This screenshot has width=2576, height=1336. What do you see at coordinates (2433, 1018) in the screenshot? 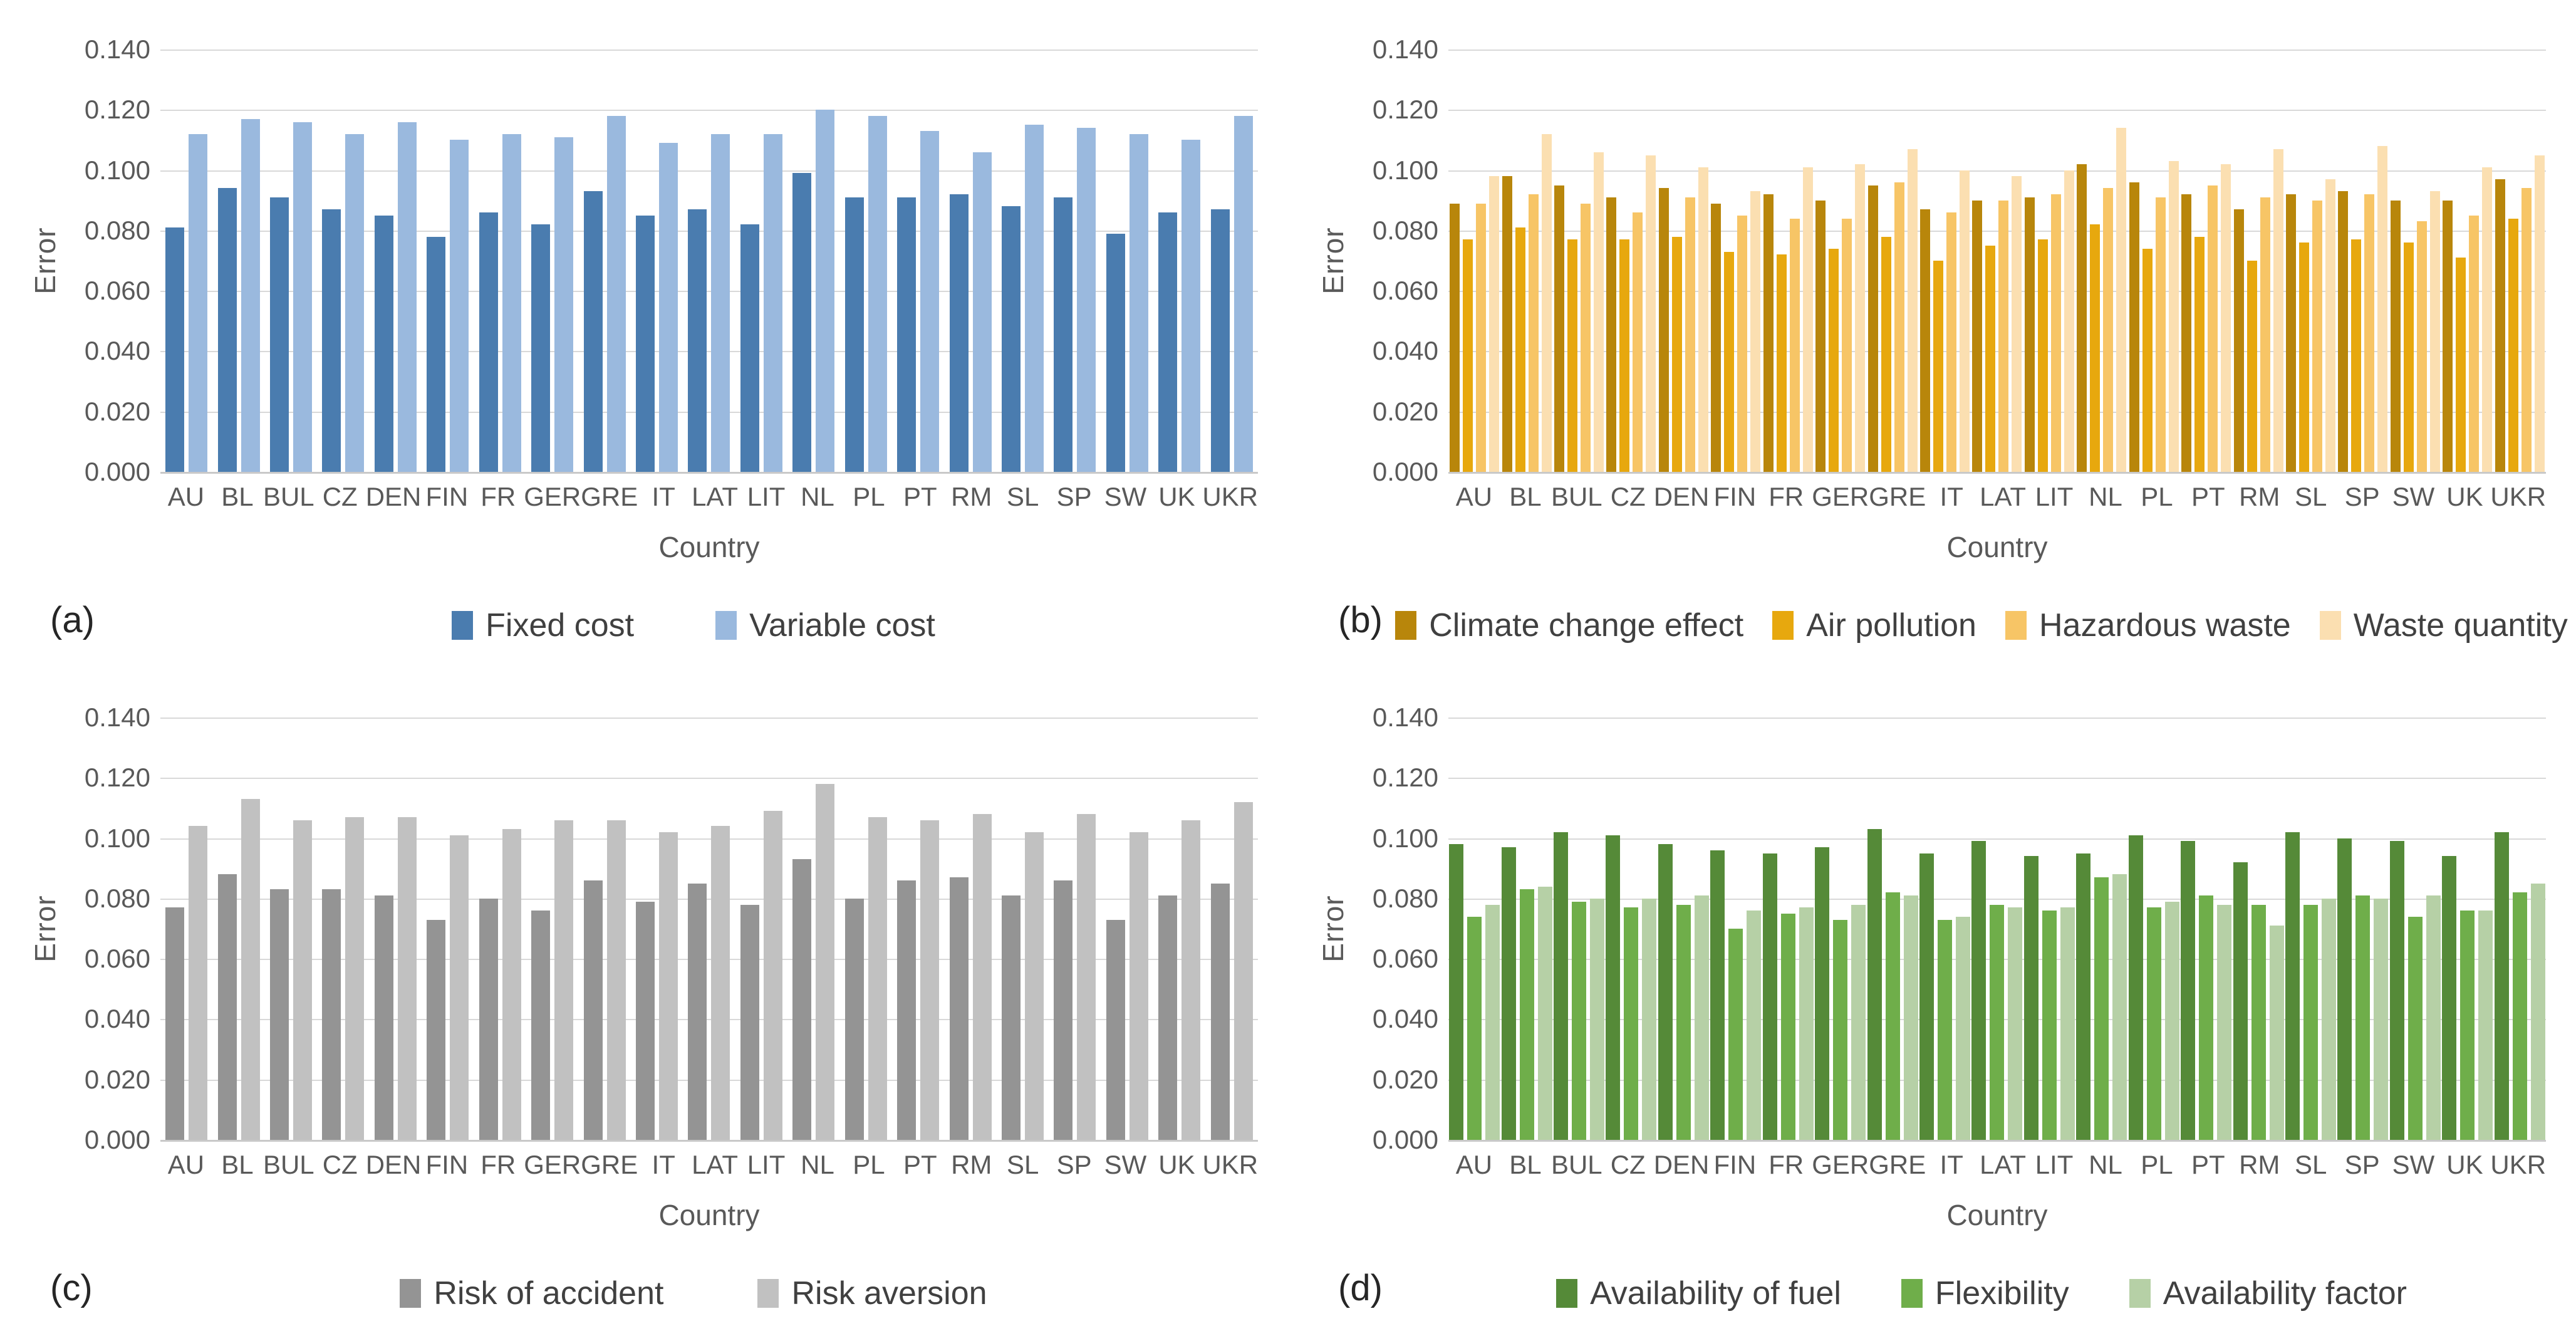
I see `bar-availability-factor-SW` at bounding box center [2433, 1018].